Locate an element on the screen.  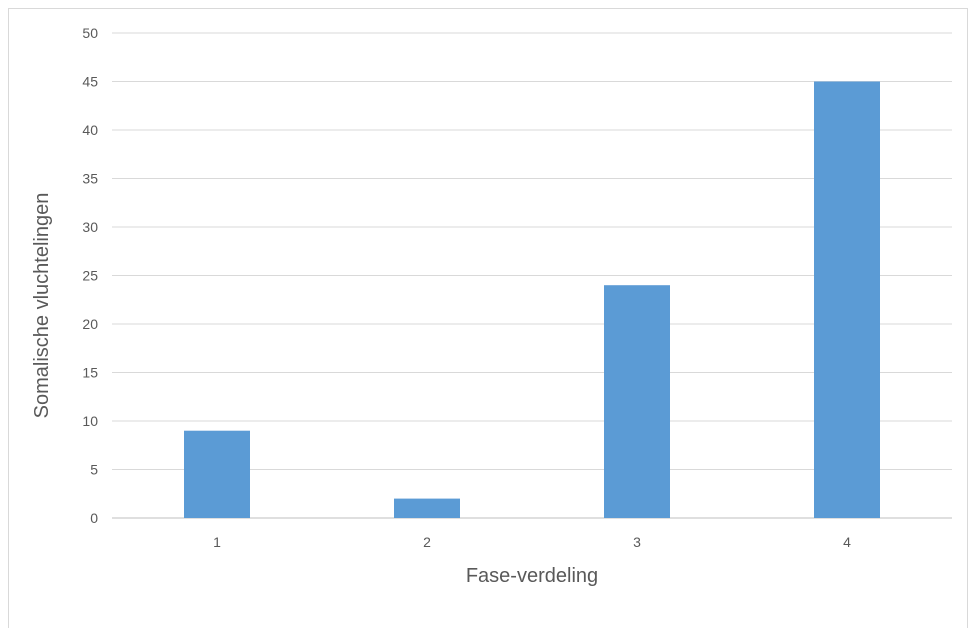
y-tick-label: 35 is located at coordinates (90, 179).